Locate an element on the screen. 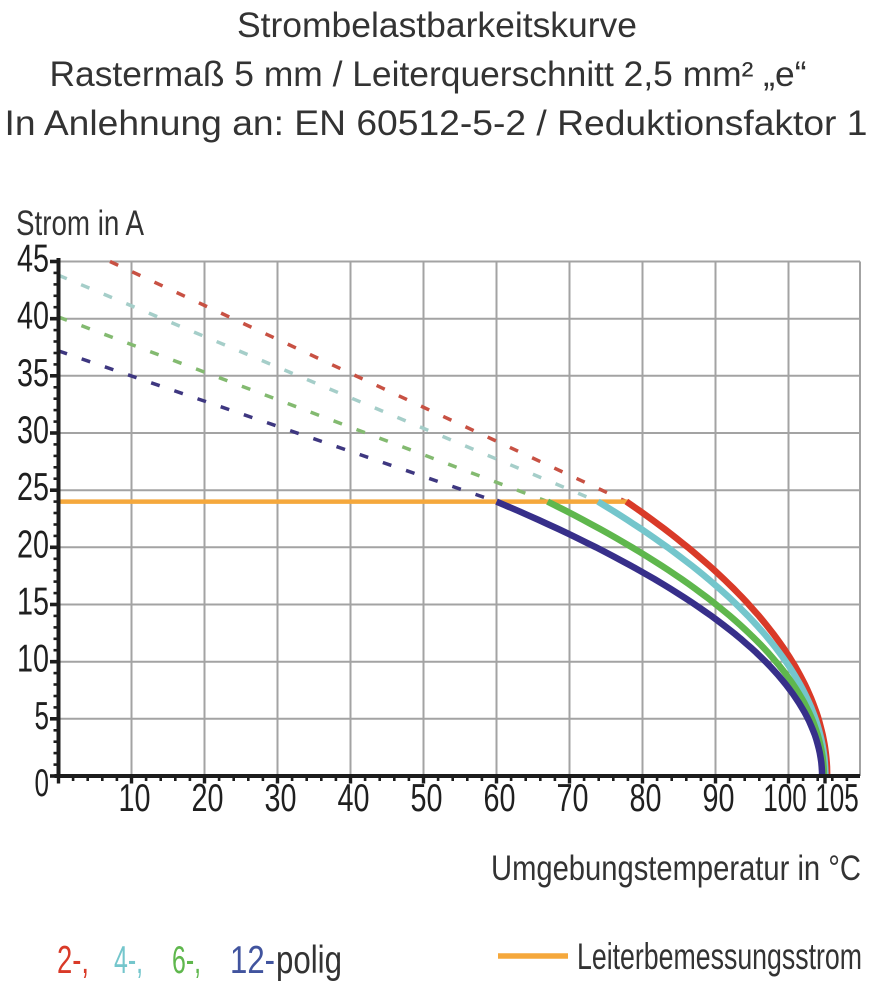 This screenshot has height=1005, width=894. svg-text: 0 is located at coordinates (42, 783).